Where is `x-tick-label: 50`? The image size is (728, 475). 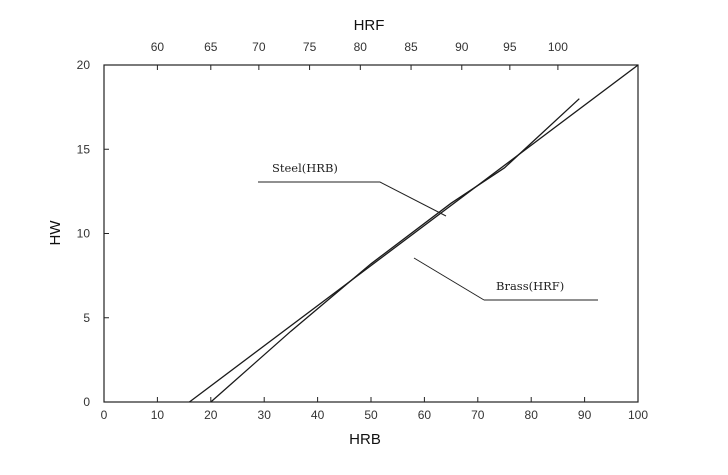 x-tick-label: 50 is located at coordinates (371, 415).